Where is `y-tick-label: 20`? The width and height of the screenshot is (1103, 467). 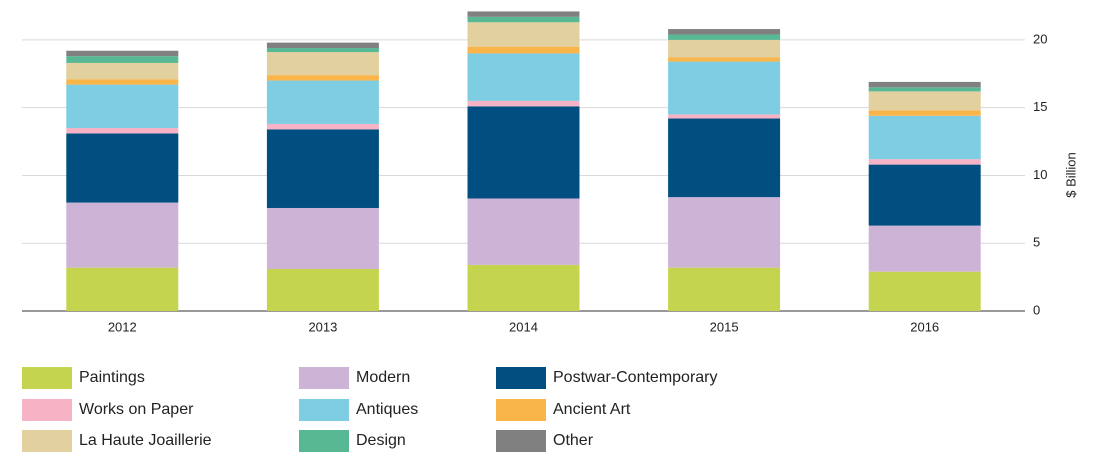 y-tick-label: 20 is located at coordinates (1040, 38).